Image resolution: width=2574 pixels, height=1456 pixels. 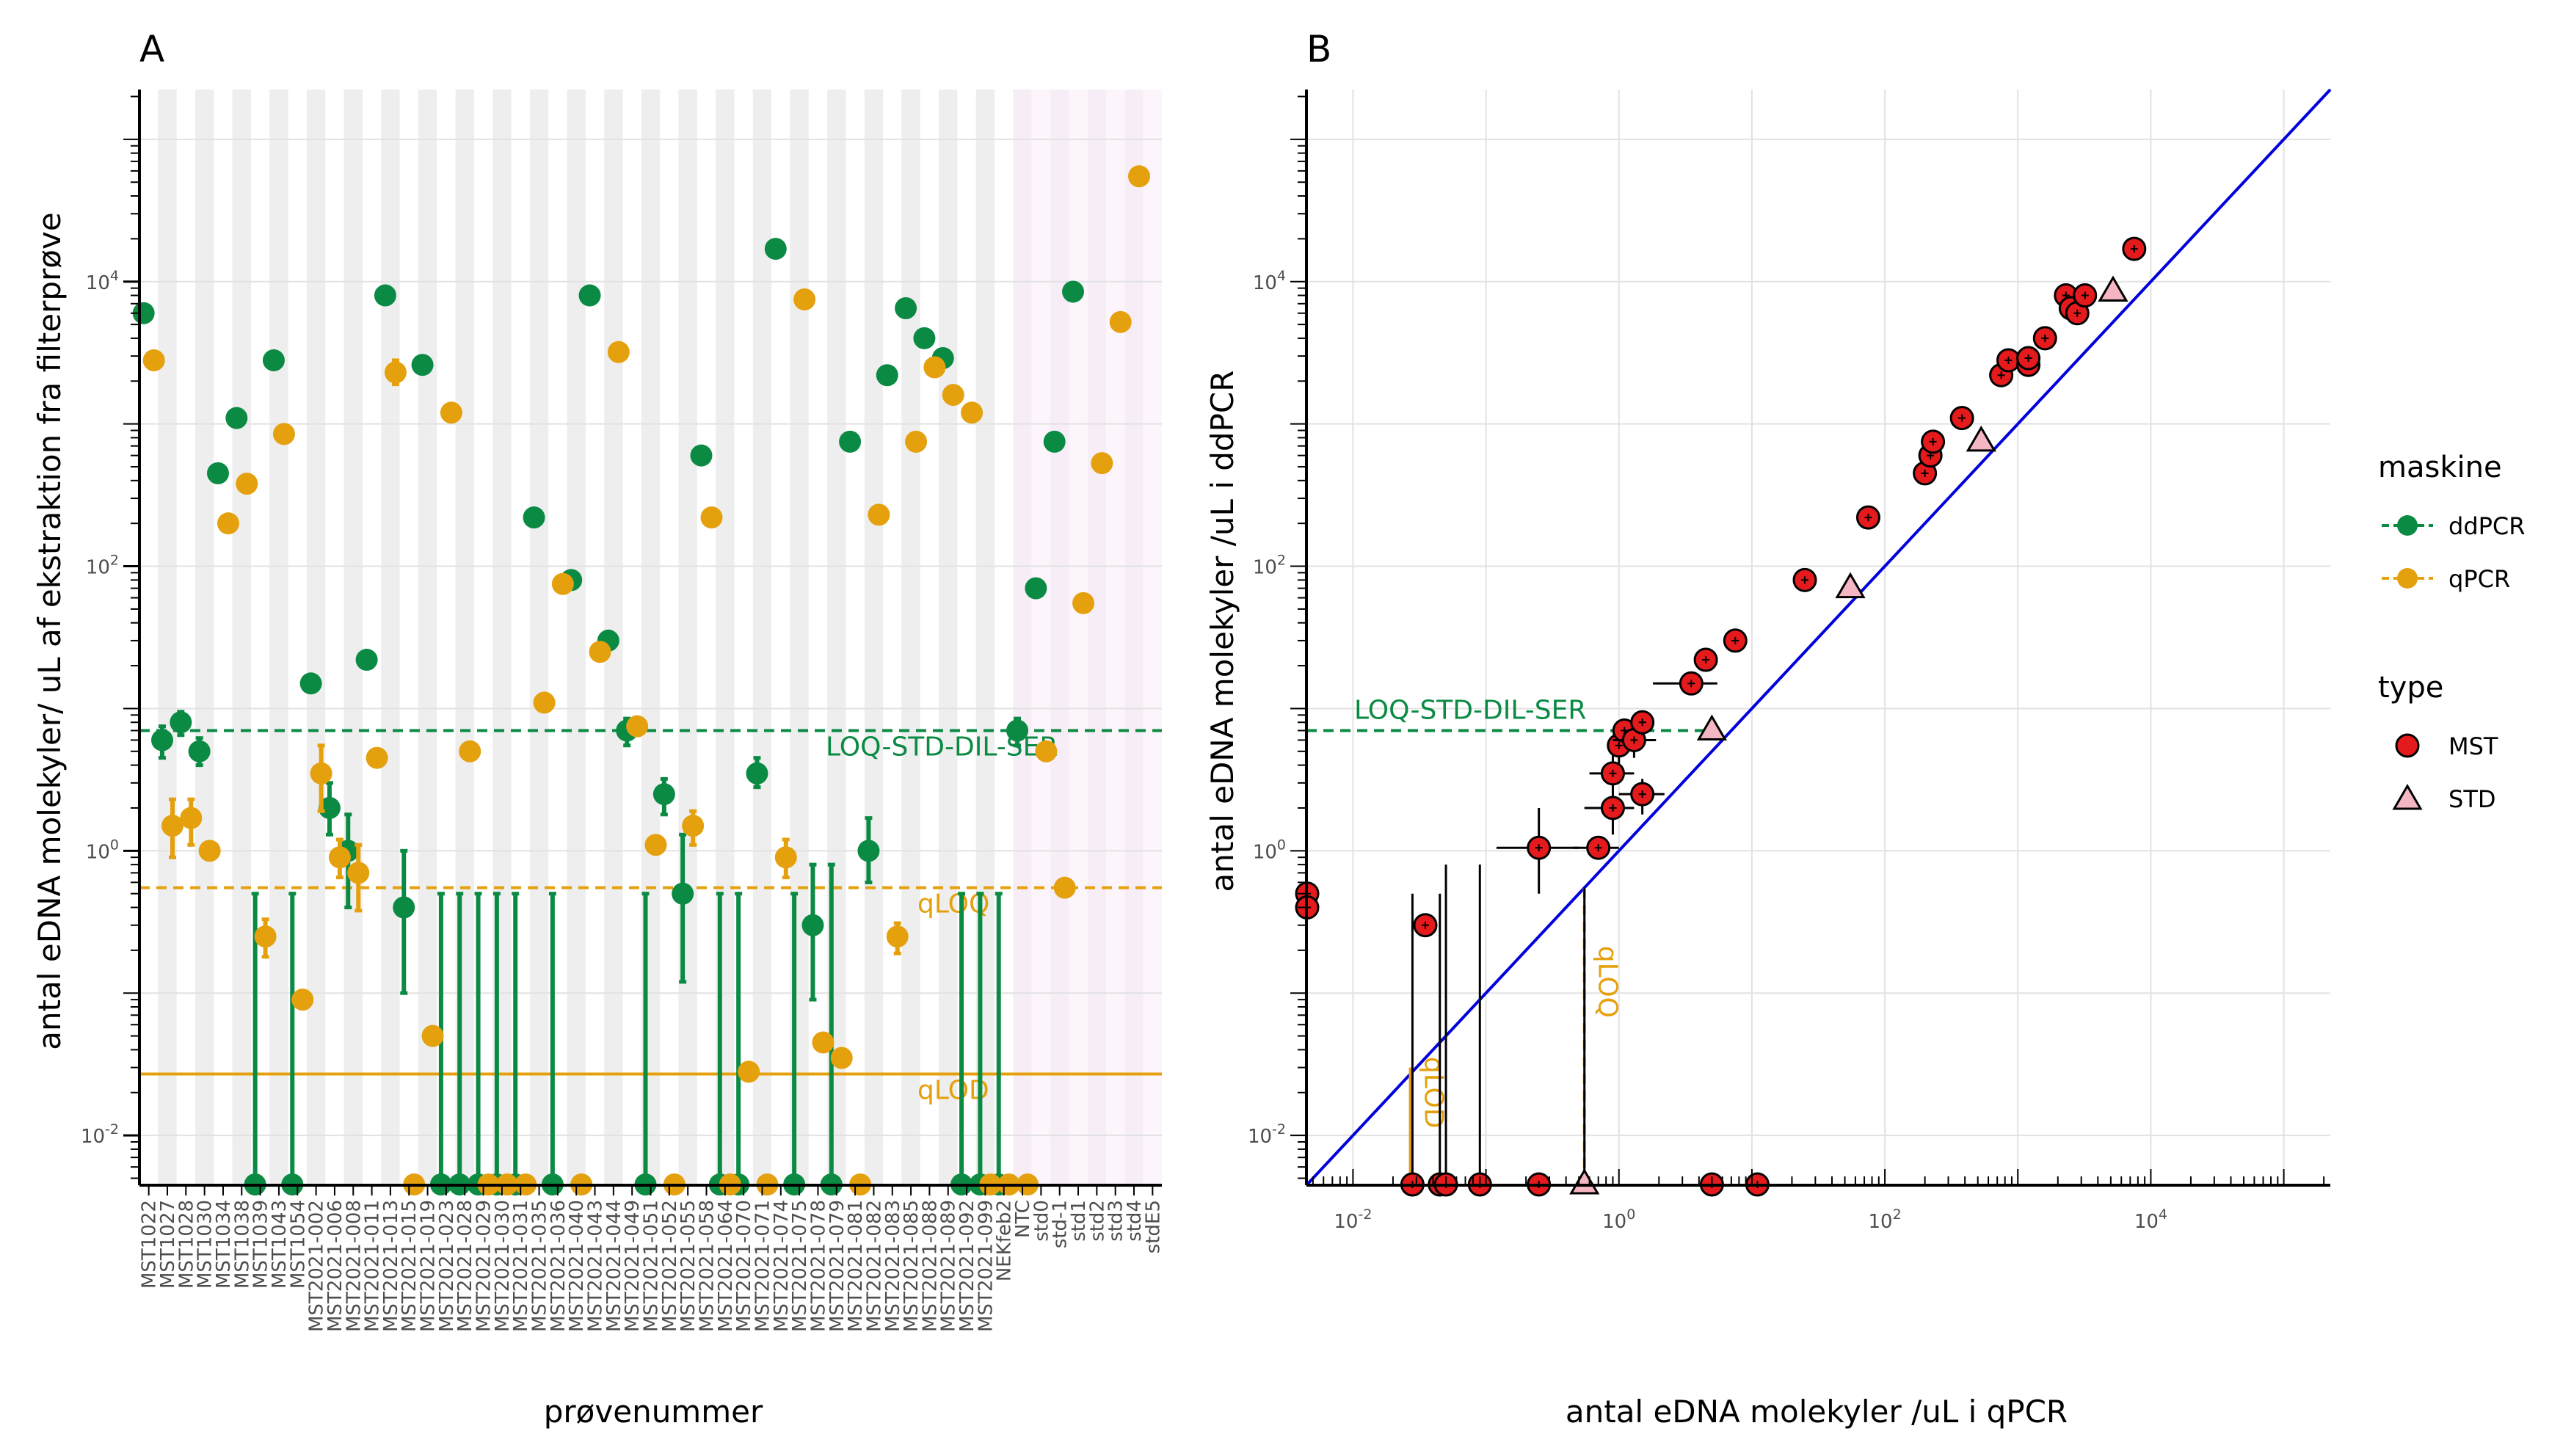 What do you see at coordinates (1097, 1221) in the screenshot?
I see `panel-a-x-tick-label: std2` at bounding box center [1097, 1221].